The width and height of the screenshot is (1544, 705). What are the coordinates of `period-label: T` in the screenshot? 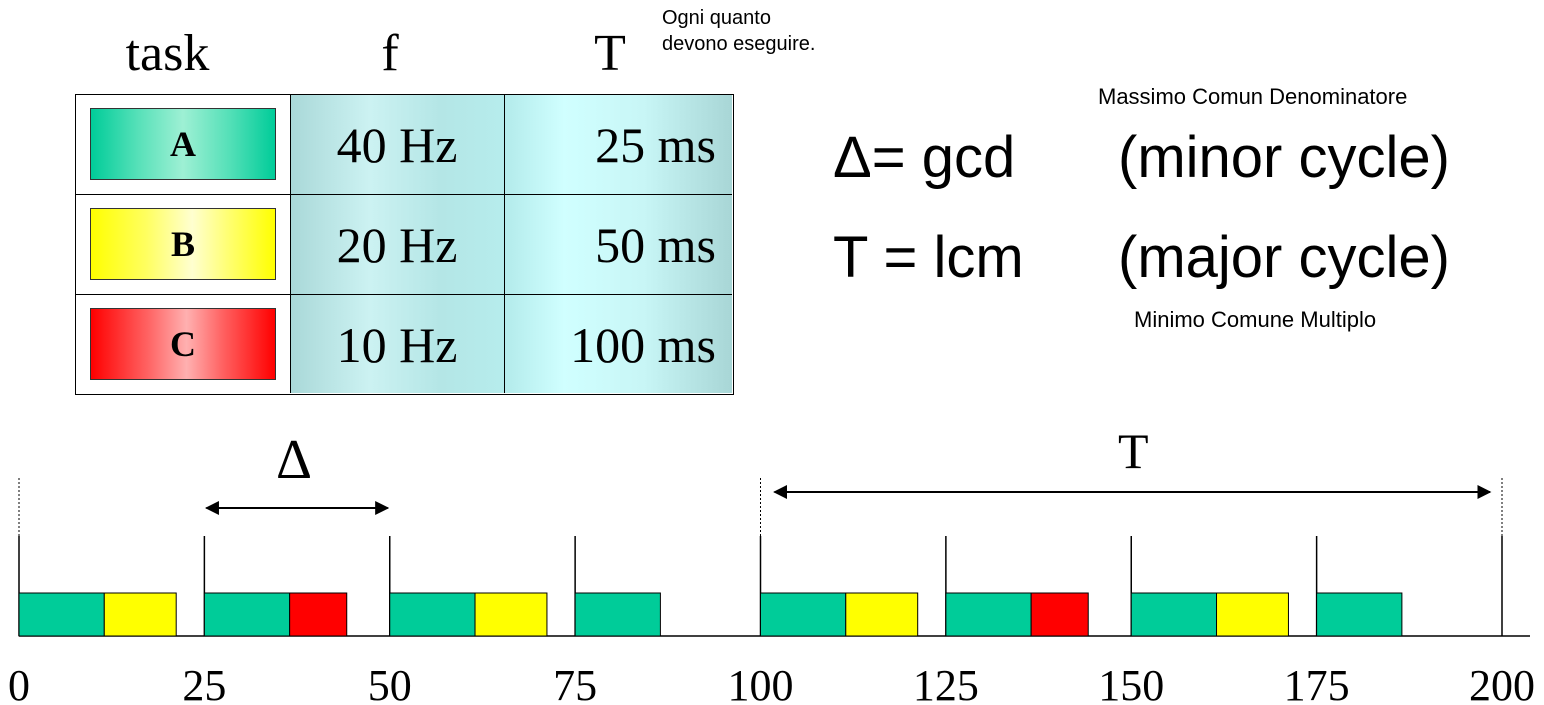 It's located at (1133, 451).